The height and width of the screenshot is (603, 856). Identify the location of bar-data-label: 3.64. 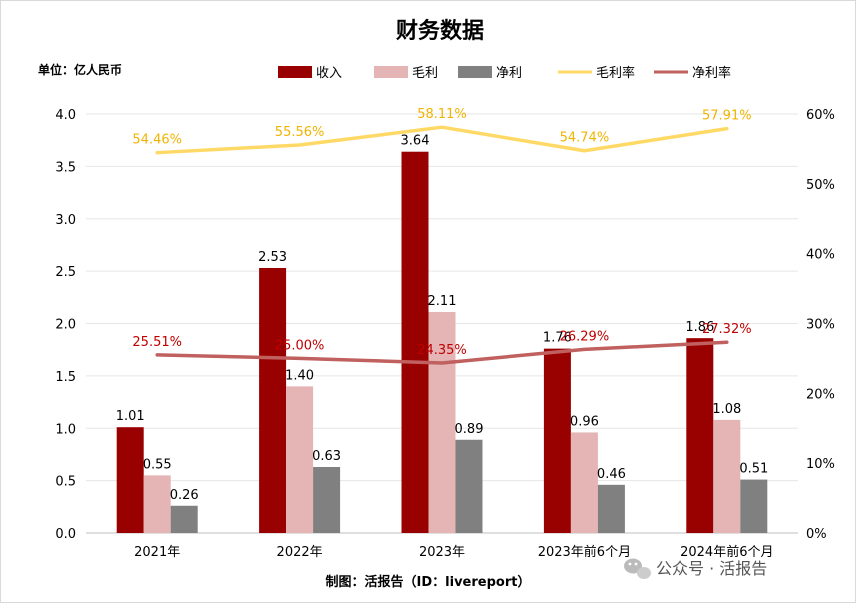
(415, 141).